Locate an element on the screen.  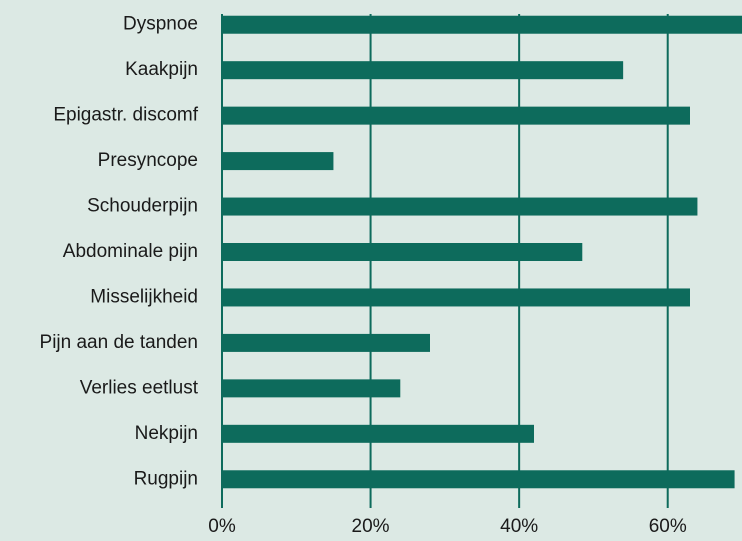
x-tick-label: 0% is located at coordinates (222, 526).